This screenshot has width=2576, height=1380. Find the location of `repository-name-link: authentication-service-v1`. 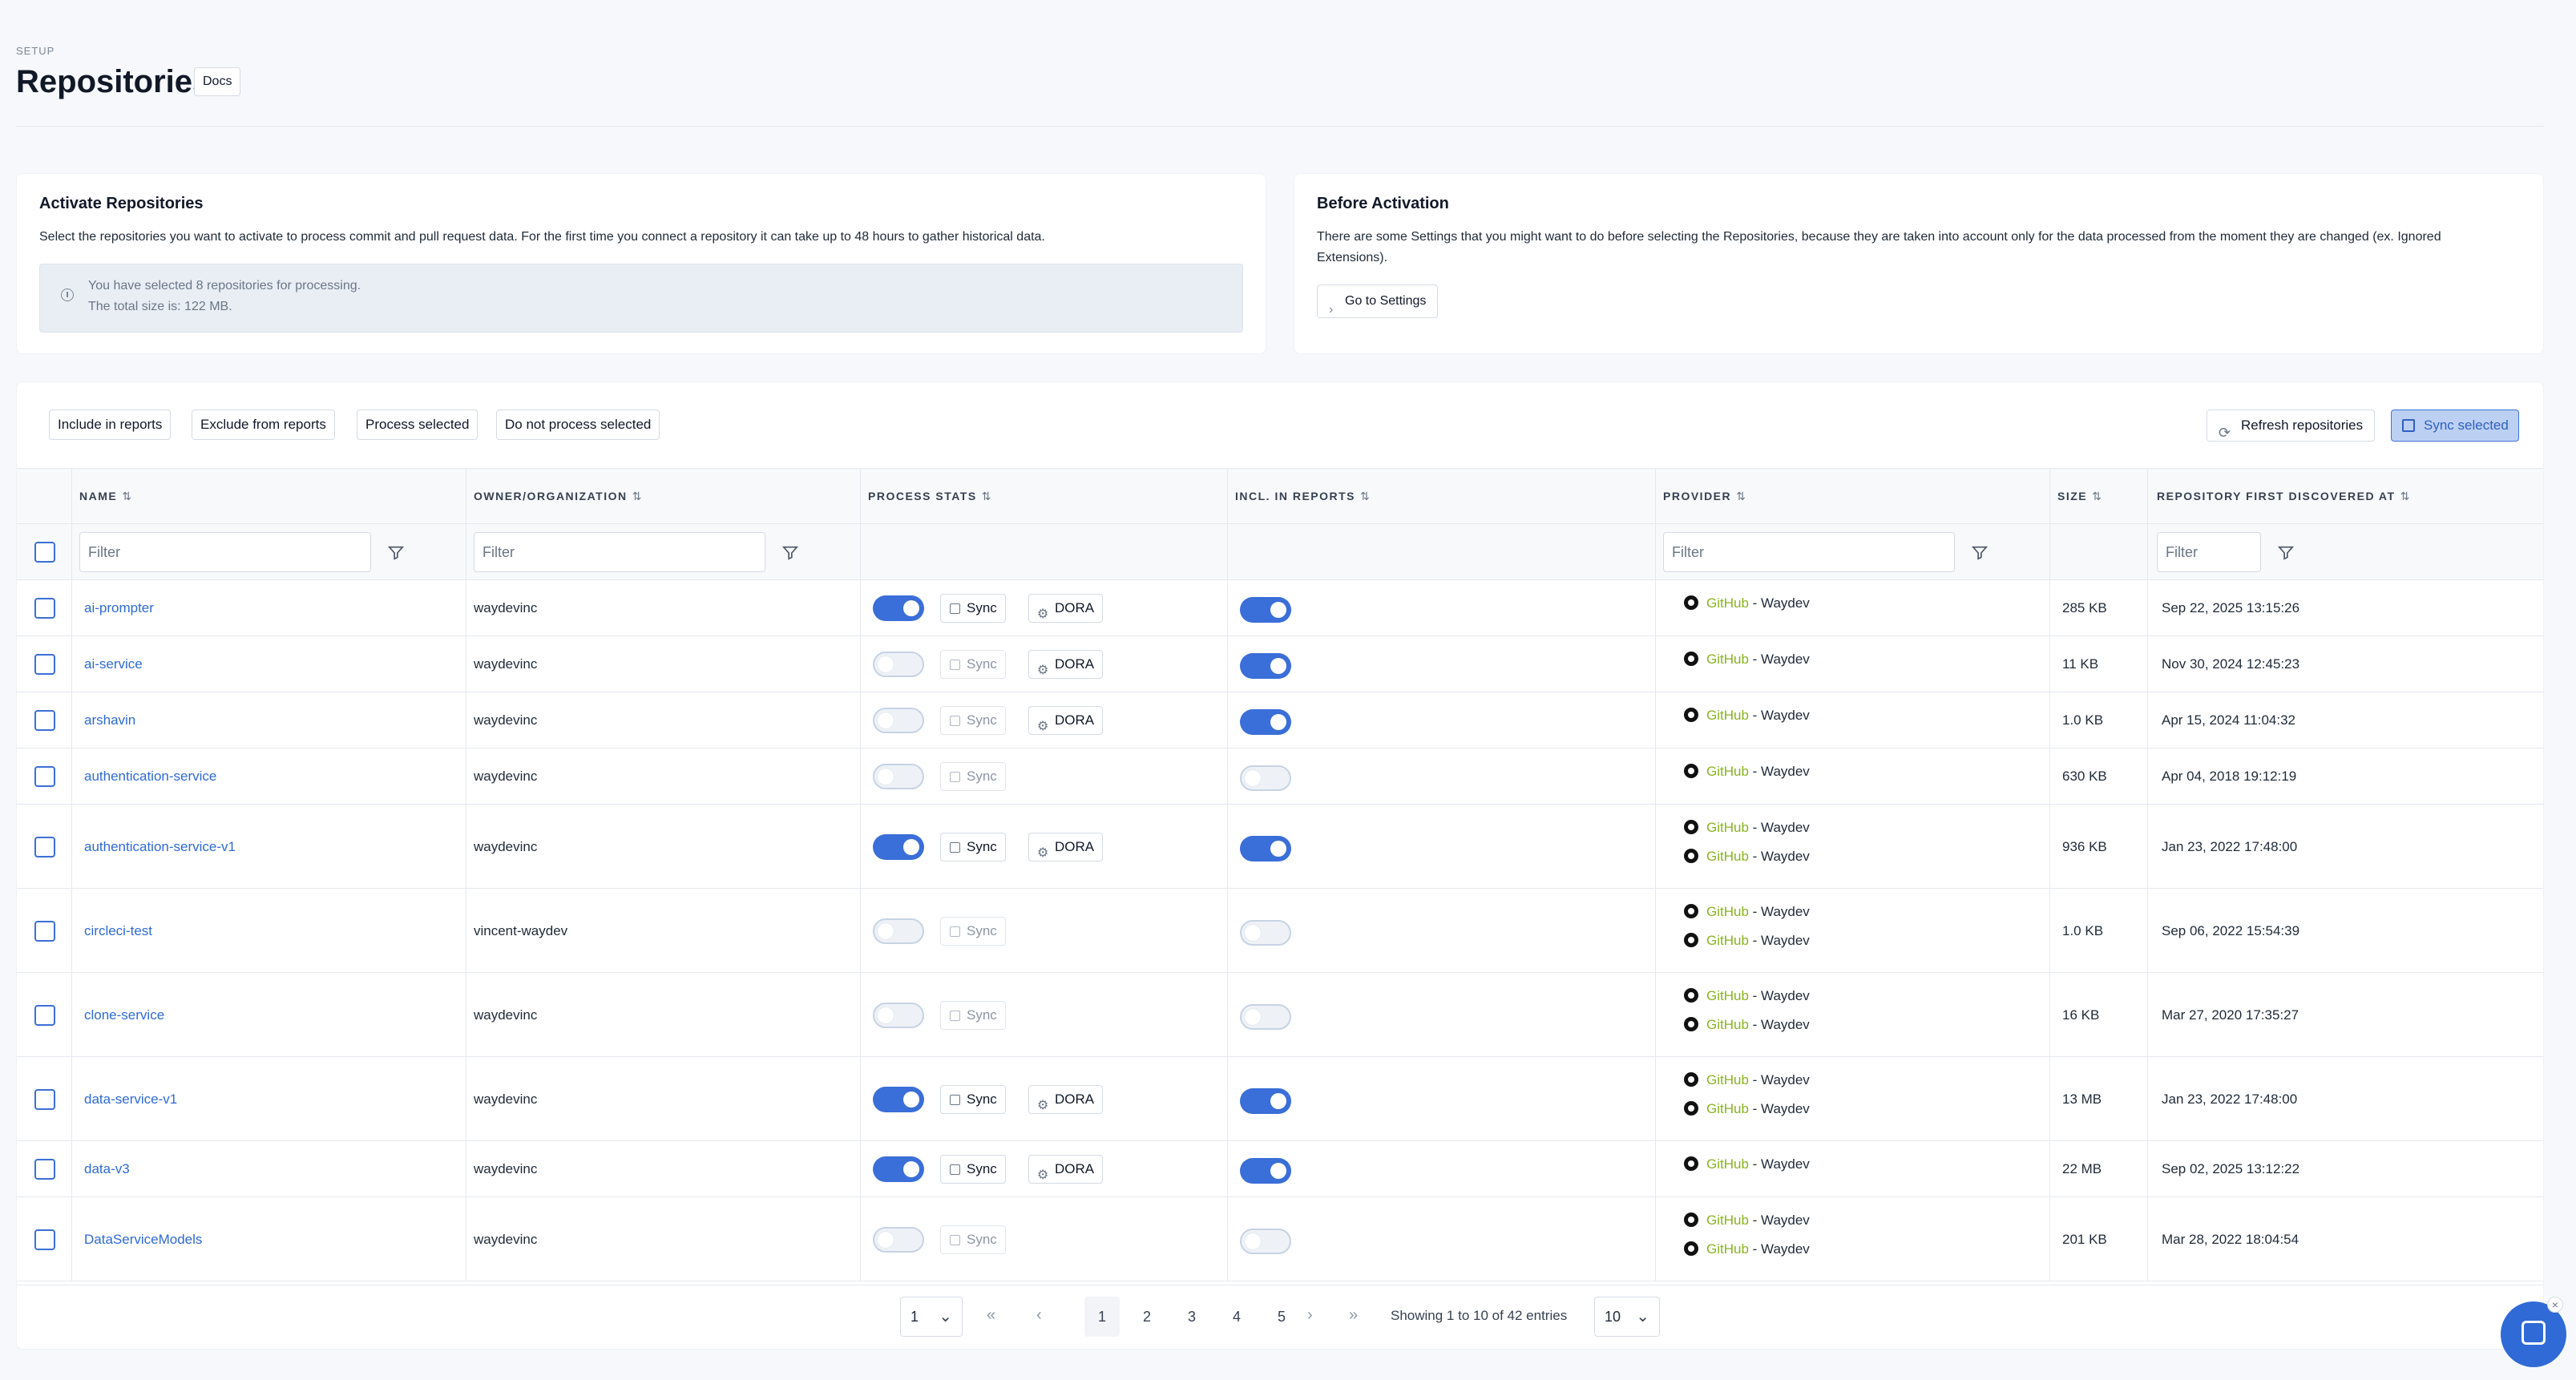

repository-name-link: authentication-service-v1 is located at coordinates (160, 846).